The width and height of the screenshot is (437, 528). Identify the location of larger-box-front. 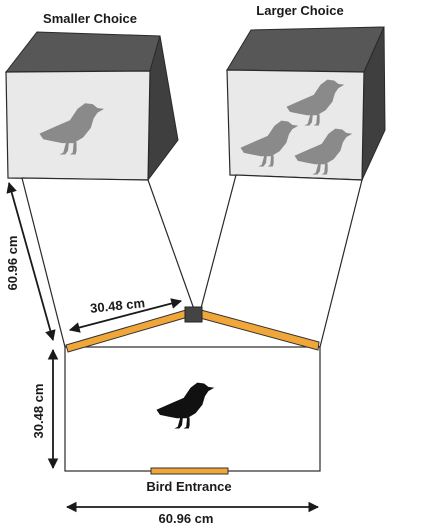
(295, 125).